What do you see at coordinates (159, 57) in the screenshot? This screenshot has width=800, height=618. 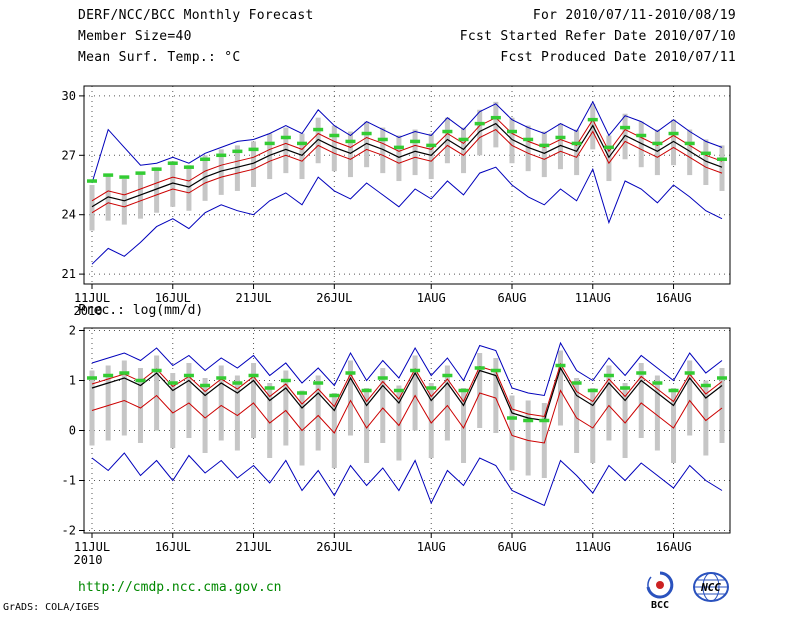 I see `temp-chart-title: Mean Surf. Temp.: °C` at bounding box center [159, 57].